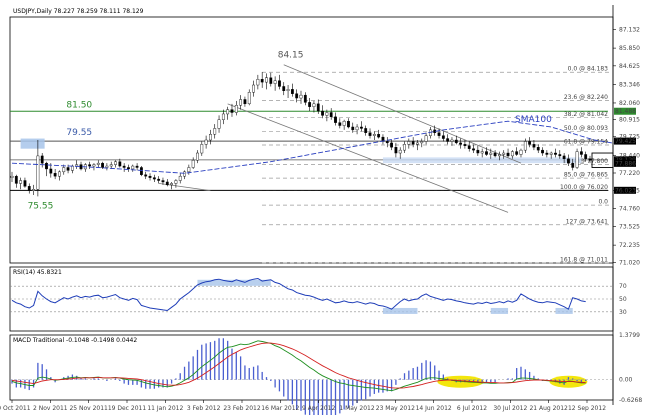 The height and width of the screenshot is (415, 668). I want to click on price-annotation: SMA100, so click(533, 120).